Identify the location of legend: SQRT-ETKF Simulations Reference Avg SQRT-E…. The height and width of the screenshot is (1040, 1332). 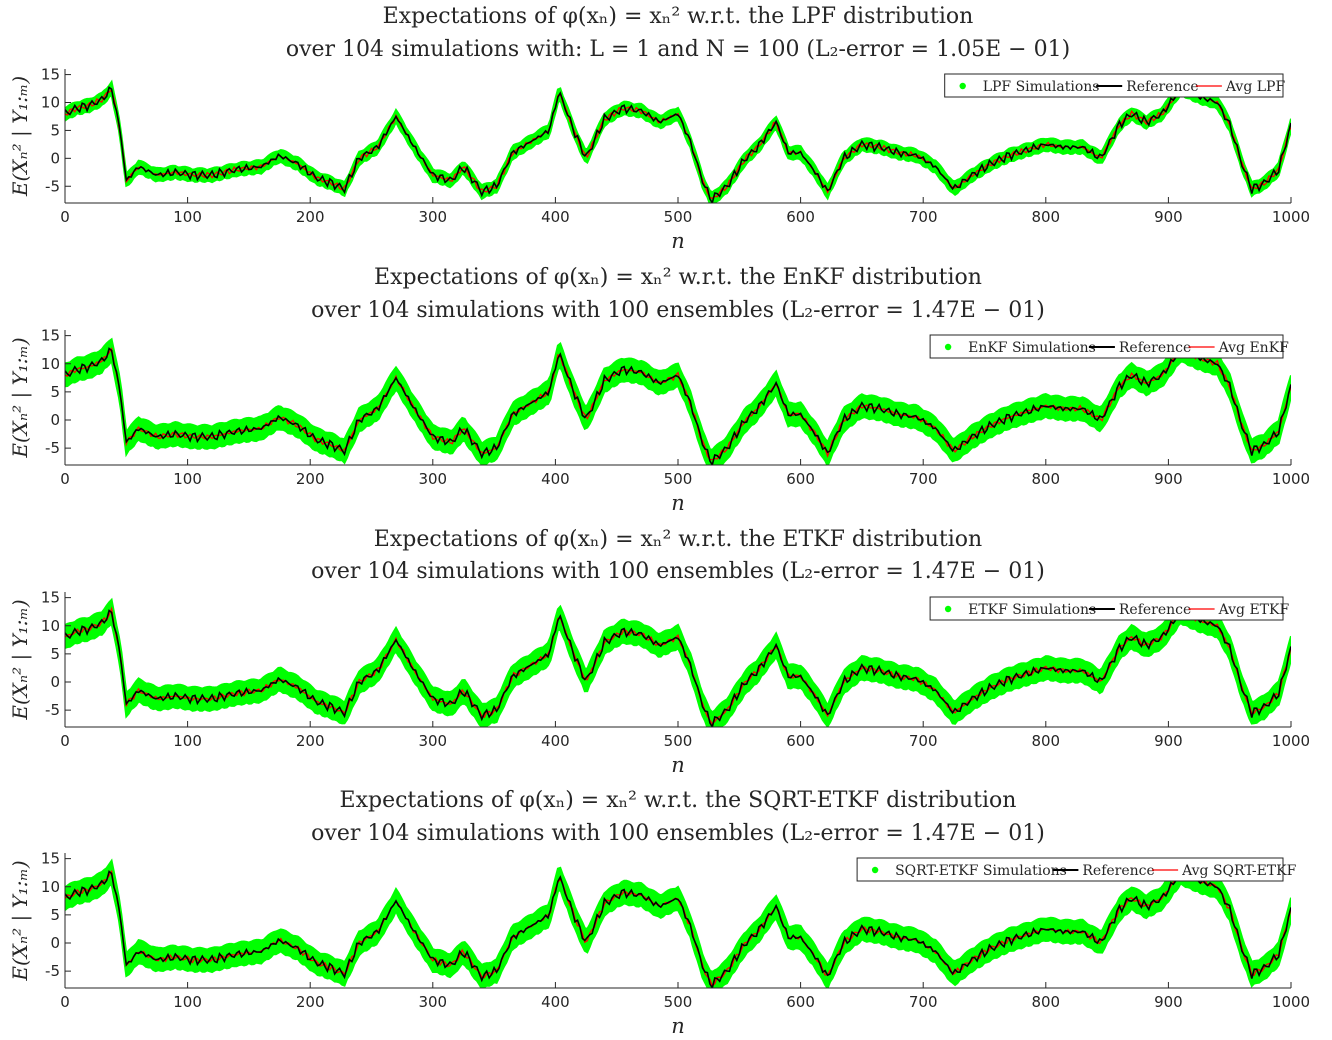
(1076, 869).